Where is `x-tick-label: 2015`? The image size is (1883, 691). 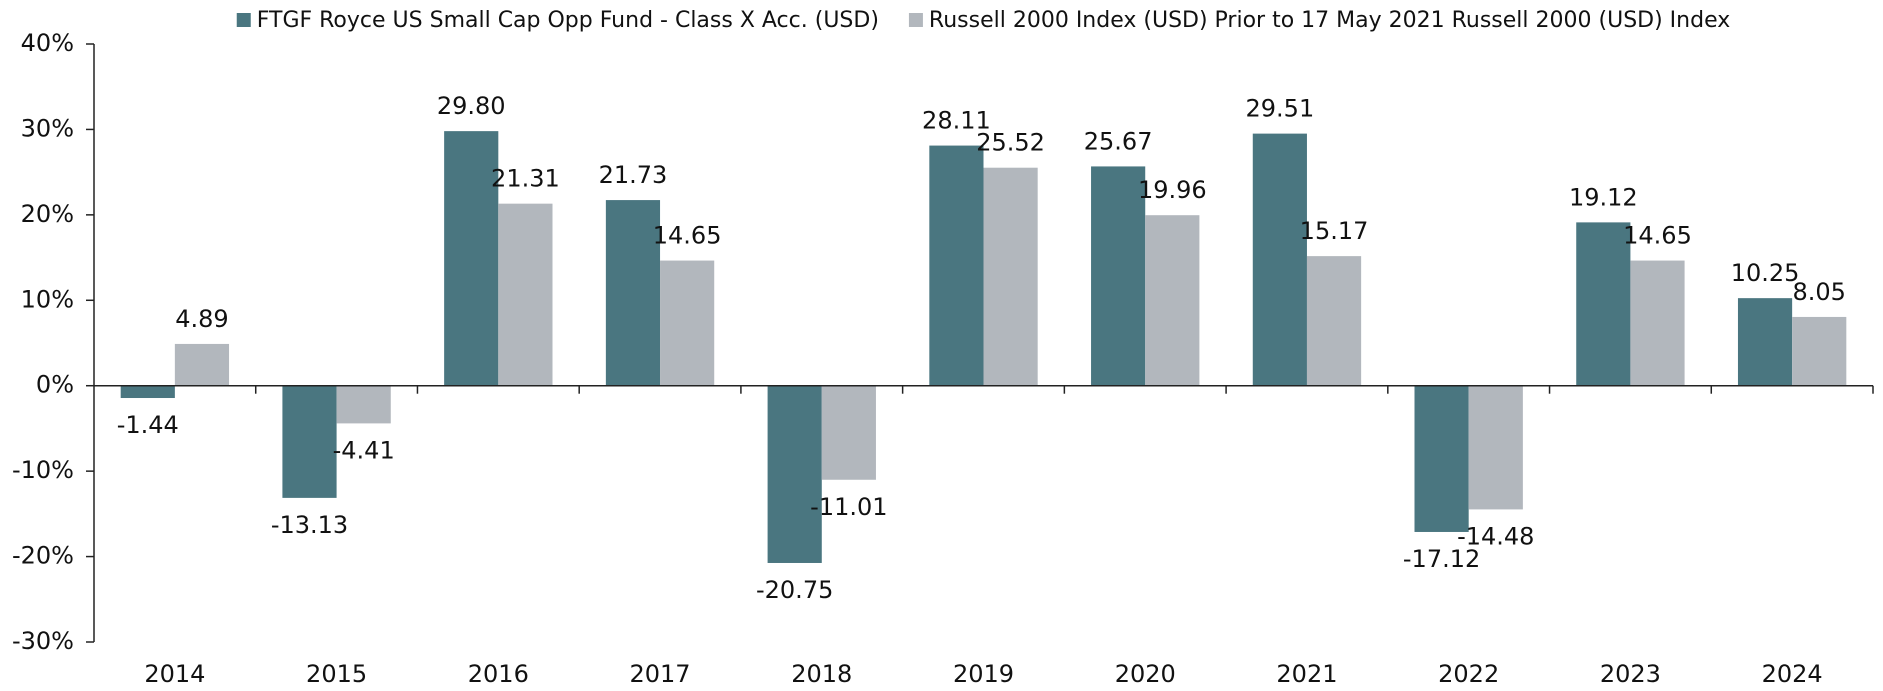
x-tick-label: 2015 is located at coordinates (336, 674).